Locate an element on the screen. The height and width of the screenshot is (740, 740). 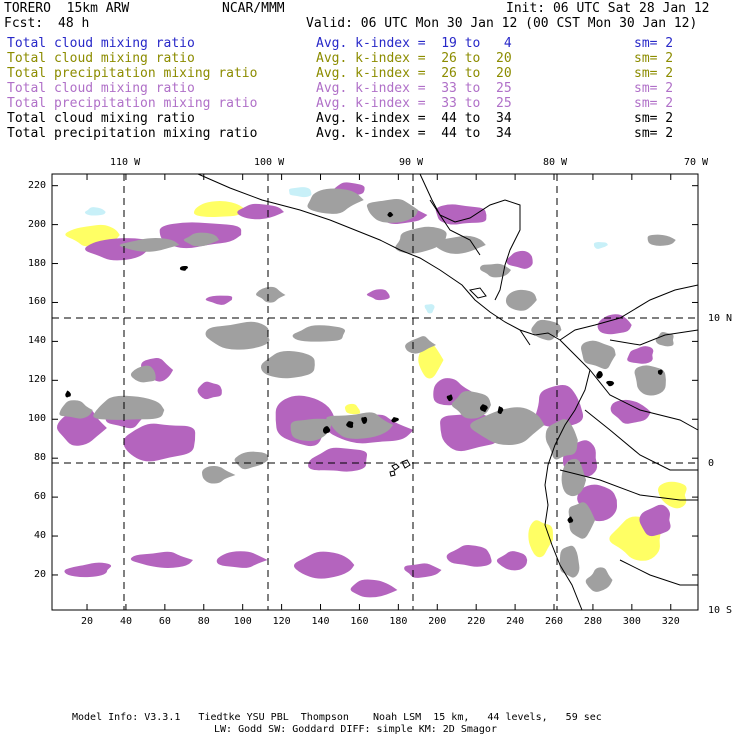
longitude-label: 100 W is located at coordinates (269, 162).